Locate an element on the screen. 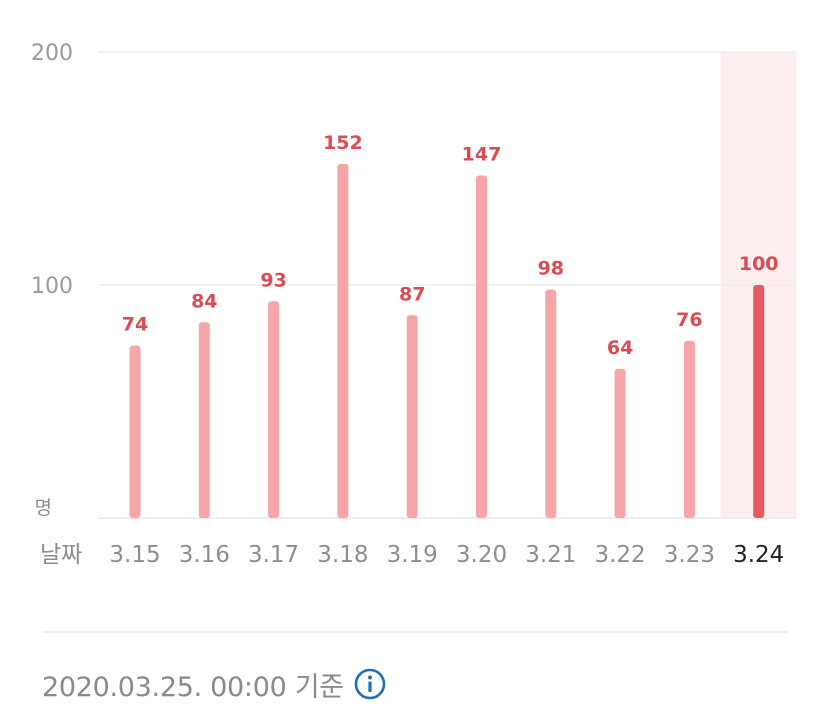 This screenshot has height=728, width=830. x-tick-label: 3.22 is located at coordinates (619, 555).